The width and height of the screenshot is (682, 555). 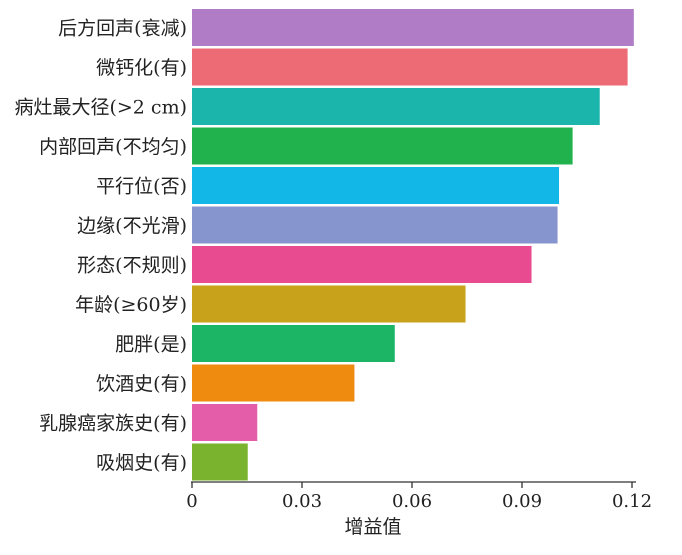 I want to click on x-tick-label-1: 0, so click(x=191, y=501).